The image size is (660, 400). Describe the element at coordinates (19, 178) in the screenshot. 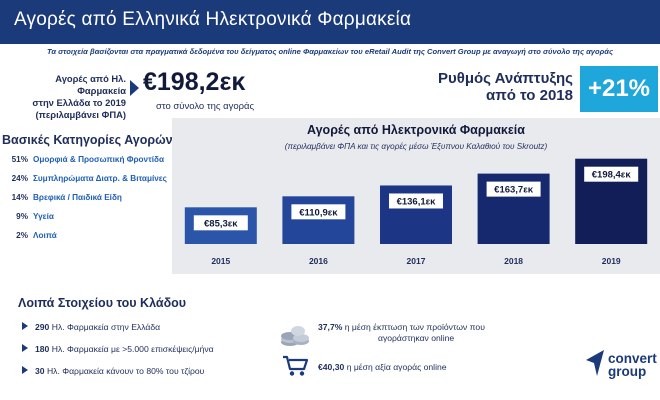

I see `category-percent: 24%` at that location.